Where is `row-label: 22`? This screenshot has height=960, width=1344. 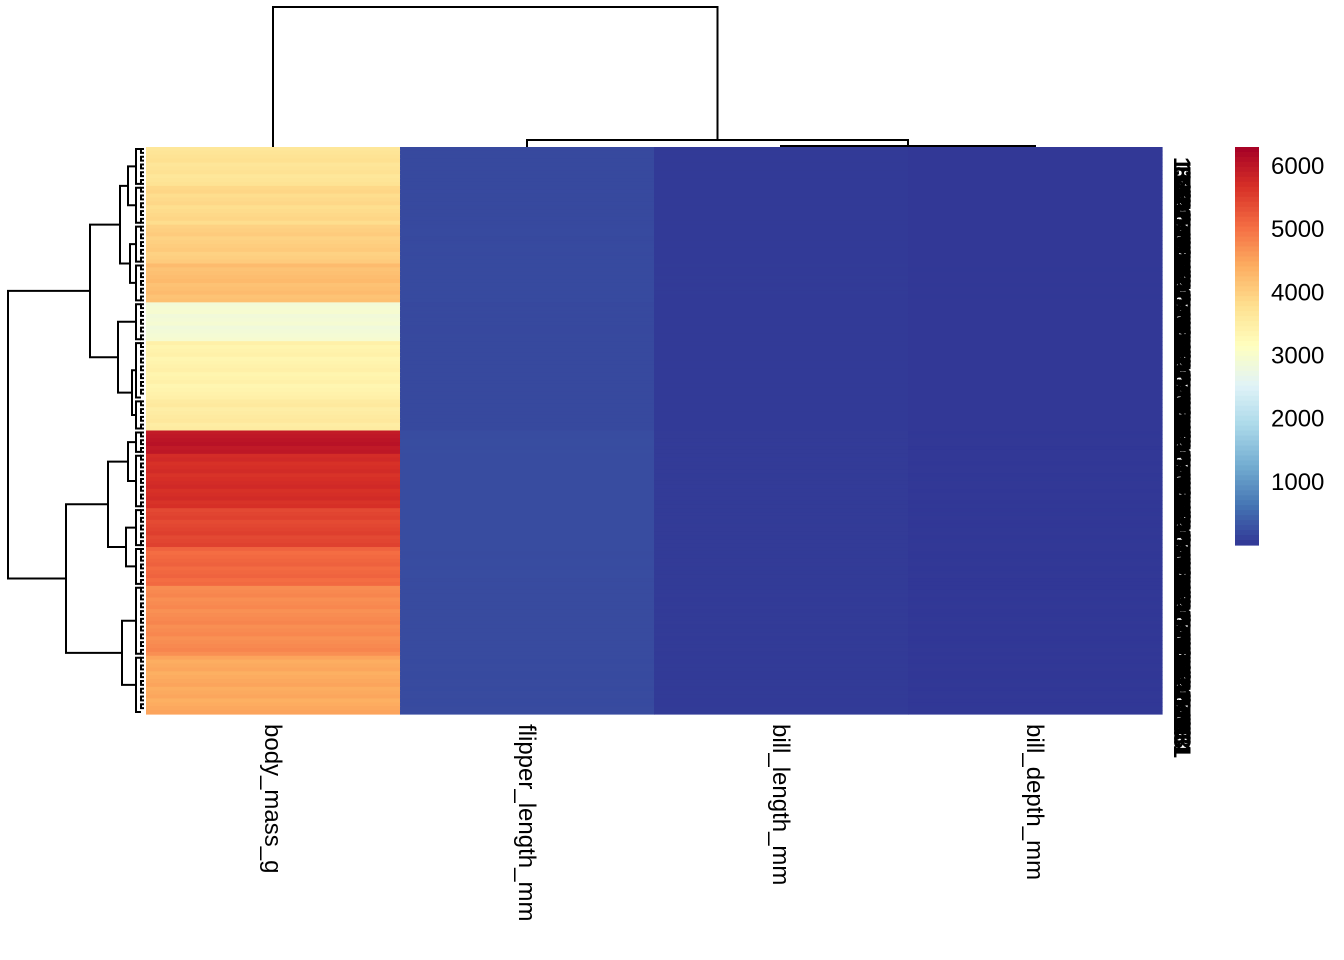 row-label: 22 is located at coordinates (1181, 594).